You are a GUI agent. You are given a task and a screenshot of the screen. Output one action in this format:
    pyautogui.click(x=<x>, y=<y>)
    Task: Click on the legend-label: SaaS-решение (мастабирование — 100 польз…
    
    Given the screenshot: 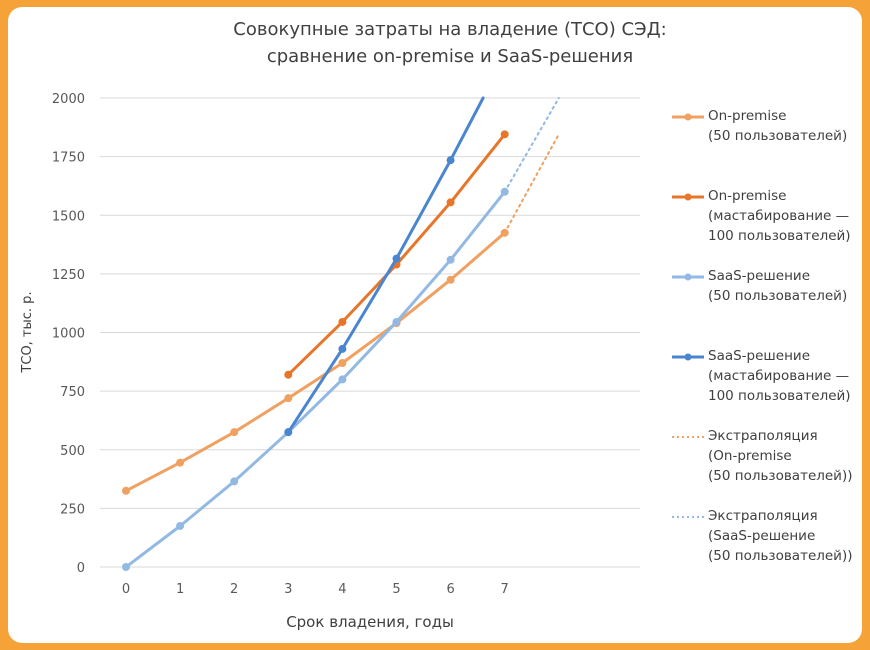 What is the action you would take?
    pyautogui.click(x=779, y=376)
    